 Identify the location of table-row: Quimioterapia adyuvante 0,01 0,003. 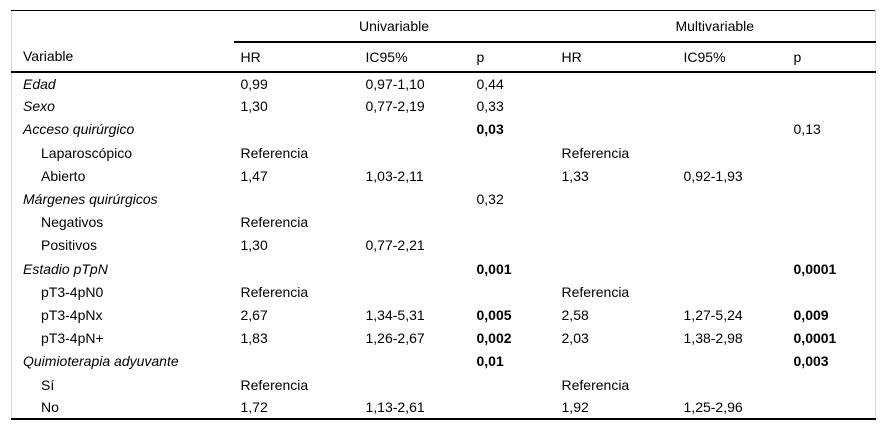
(444, 361).